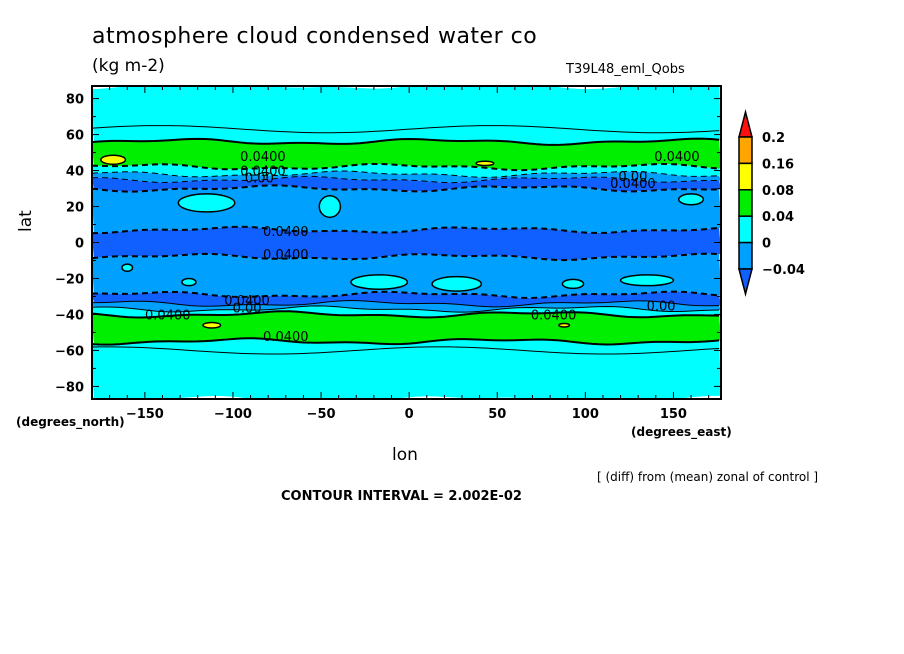 The height and width of the screenshot is (654, 904). I want to click on x-axis-units: (degrees_east), so click(681, 432).